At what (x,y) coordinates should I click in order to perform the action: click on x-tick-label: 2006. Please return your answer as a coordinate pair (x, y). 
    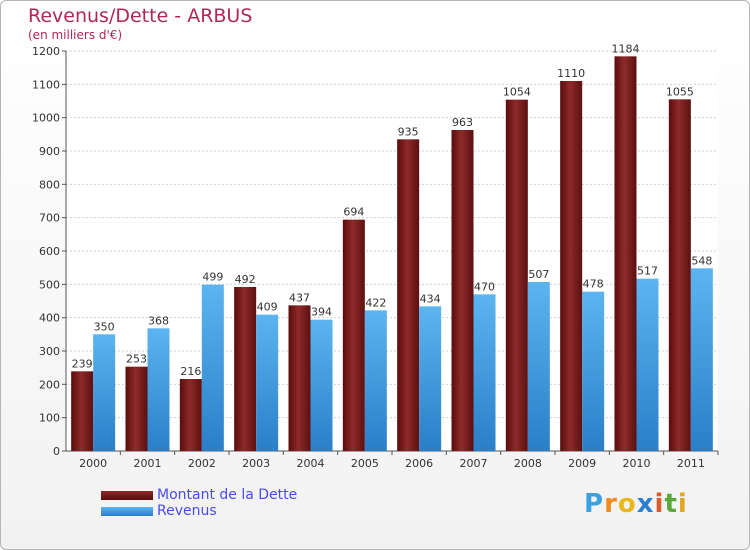
    Looking at the image, I should click on (419, 463).